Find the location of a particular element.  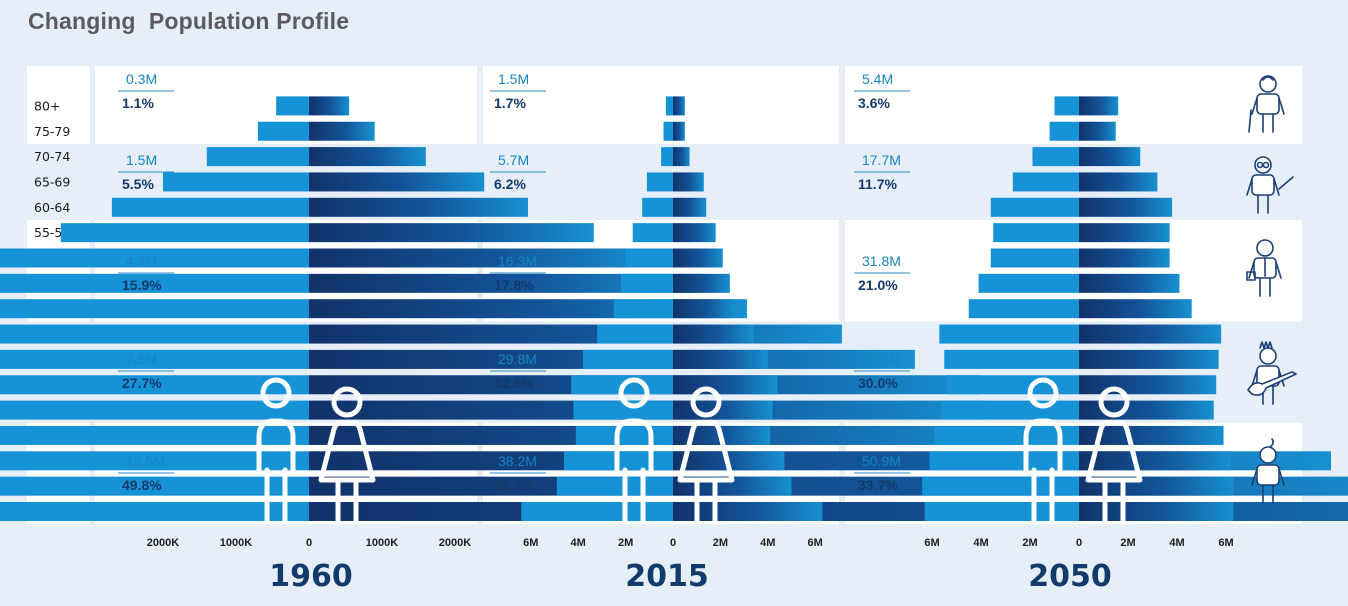

group-percent-label: 1.7% is located at coordinates (510, 103).